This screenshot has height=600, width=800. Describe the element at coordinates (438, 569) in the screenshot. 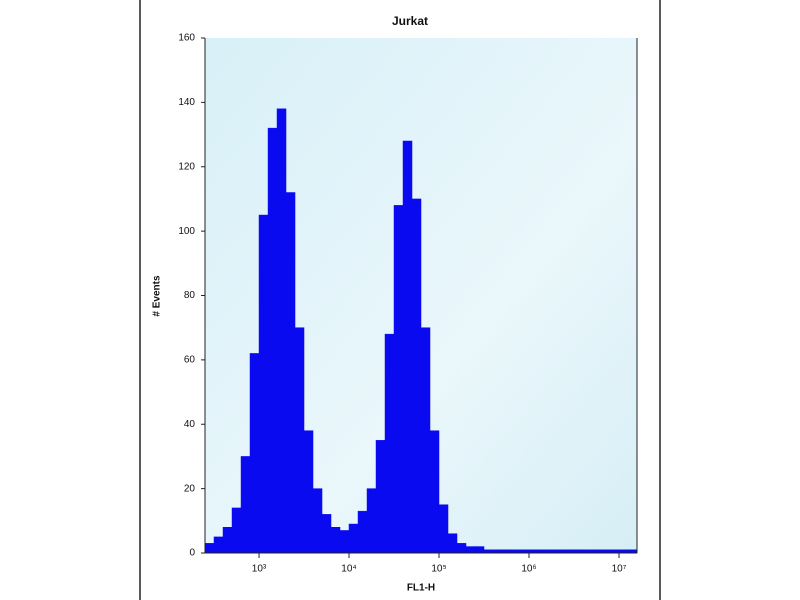

I see `x-tick-label: 10⁵` at that location.